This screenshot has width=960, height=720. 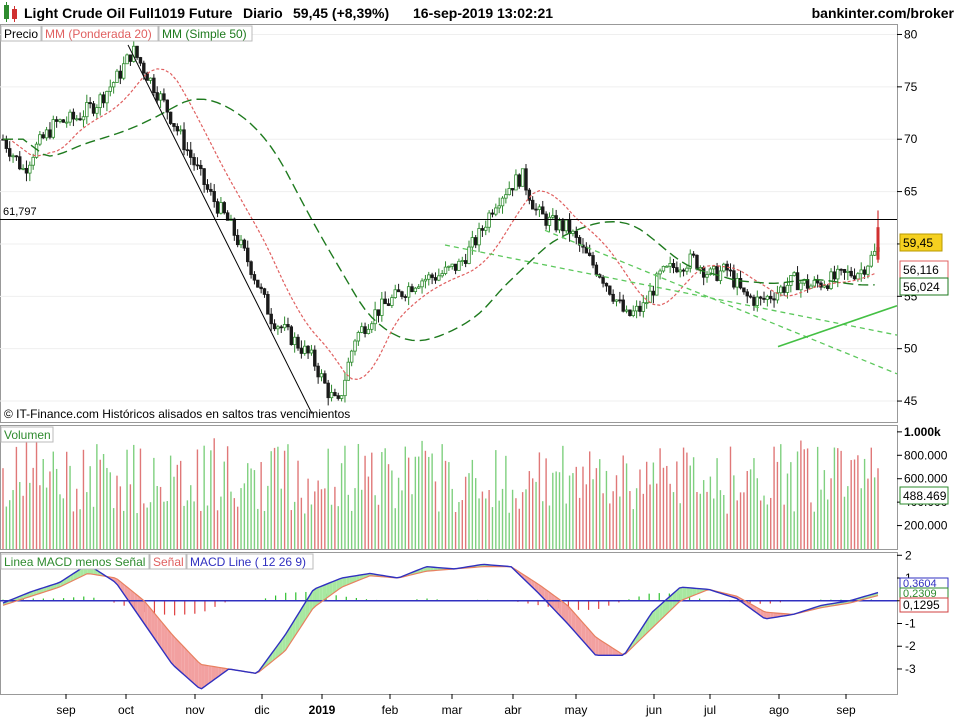 I want to click on last-price-tag: 59,45, so click(x=918, y=243).